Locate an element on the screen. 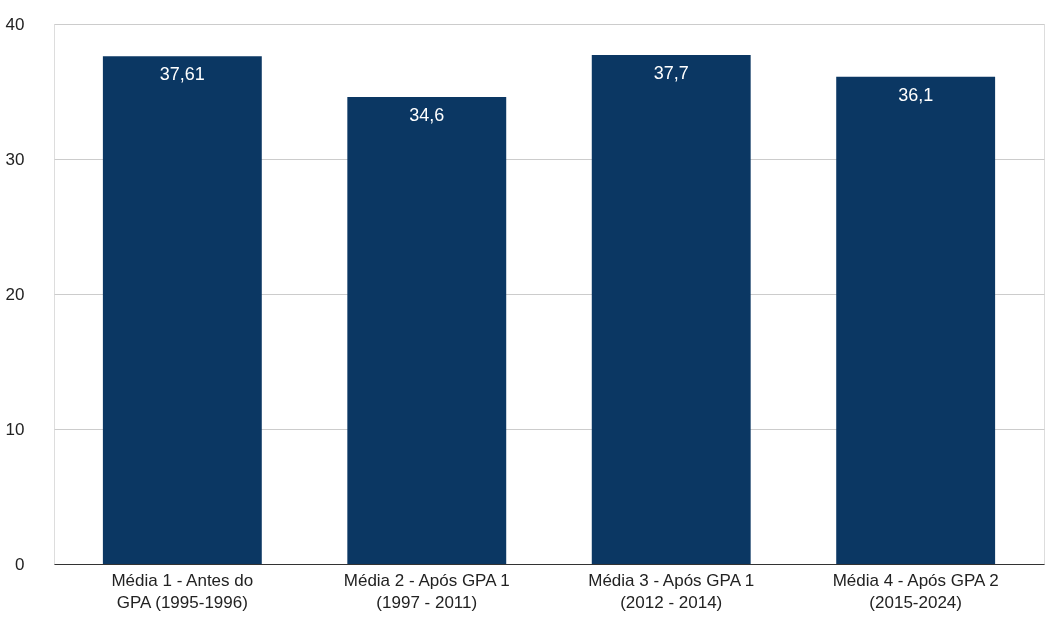 This screenshot has width=1054, height=624. y-tick-label: 0 is located at coordinates (20, 564).